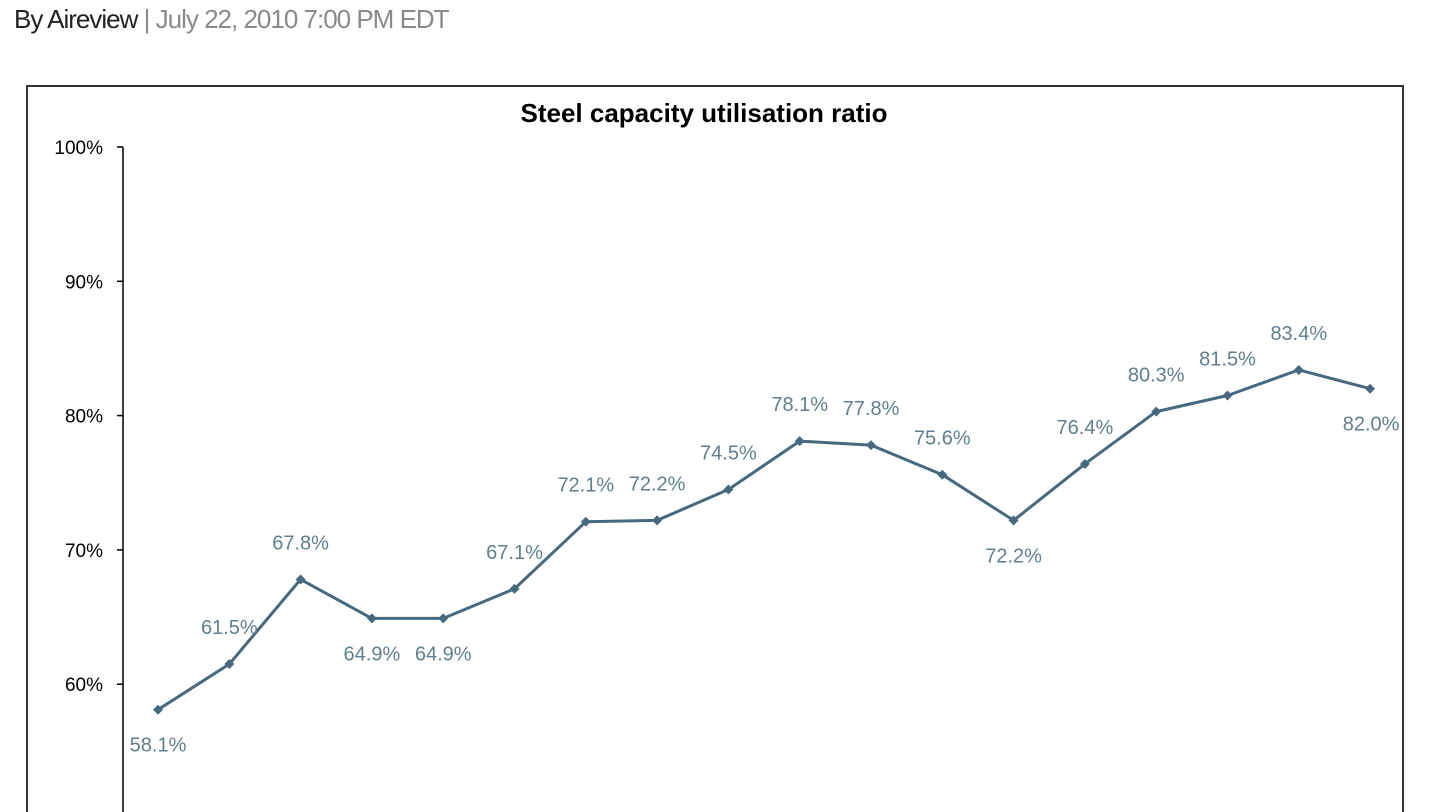  I want to click on byline-prefix: By, so click(28, 19).